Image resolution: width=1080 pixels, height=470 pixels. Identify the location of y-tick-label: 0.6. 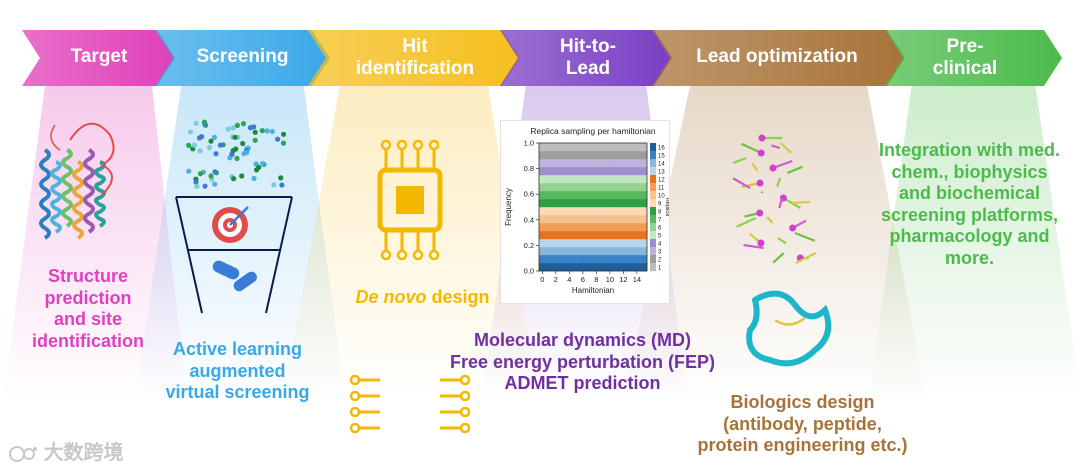
(529, 194).